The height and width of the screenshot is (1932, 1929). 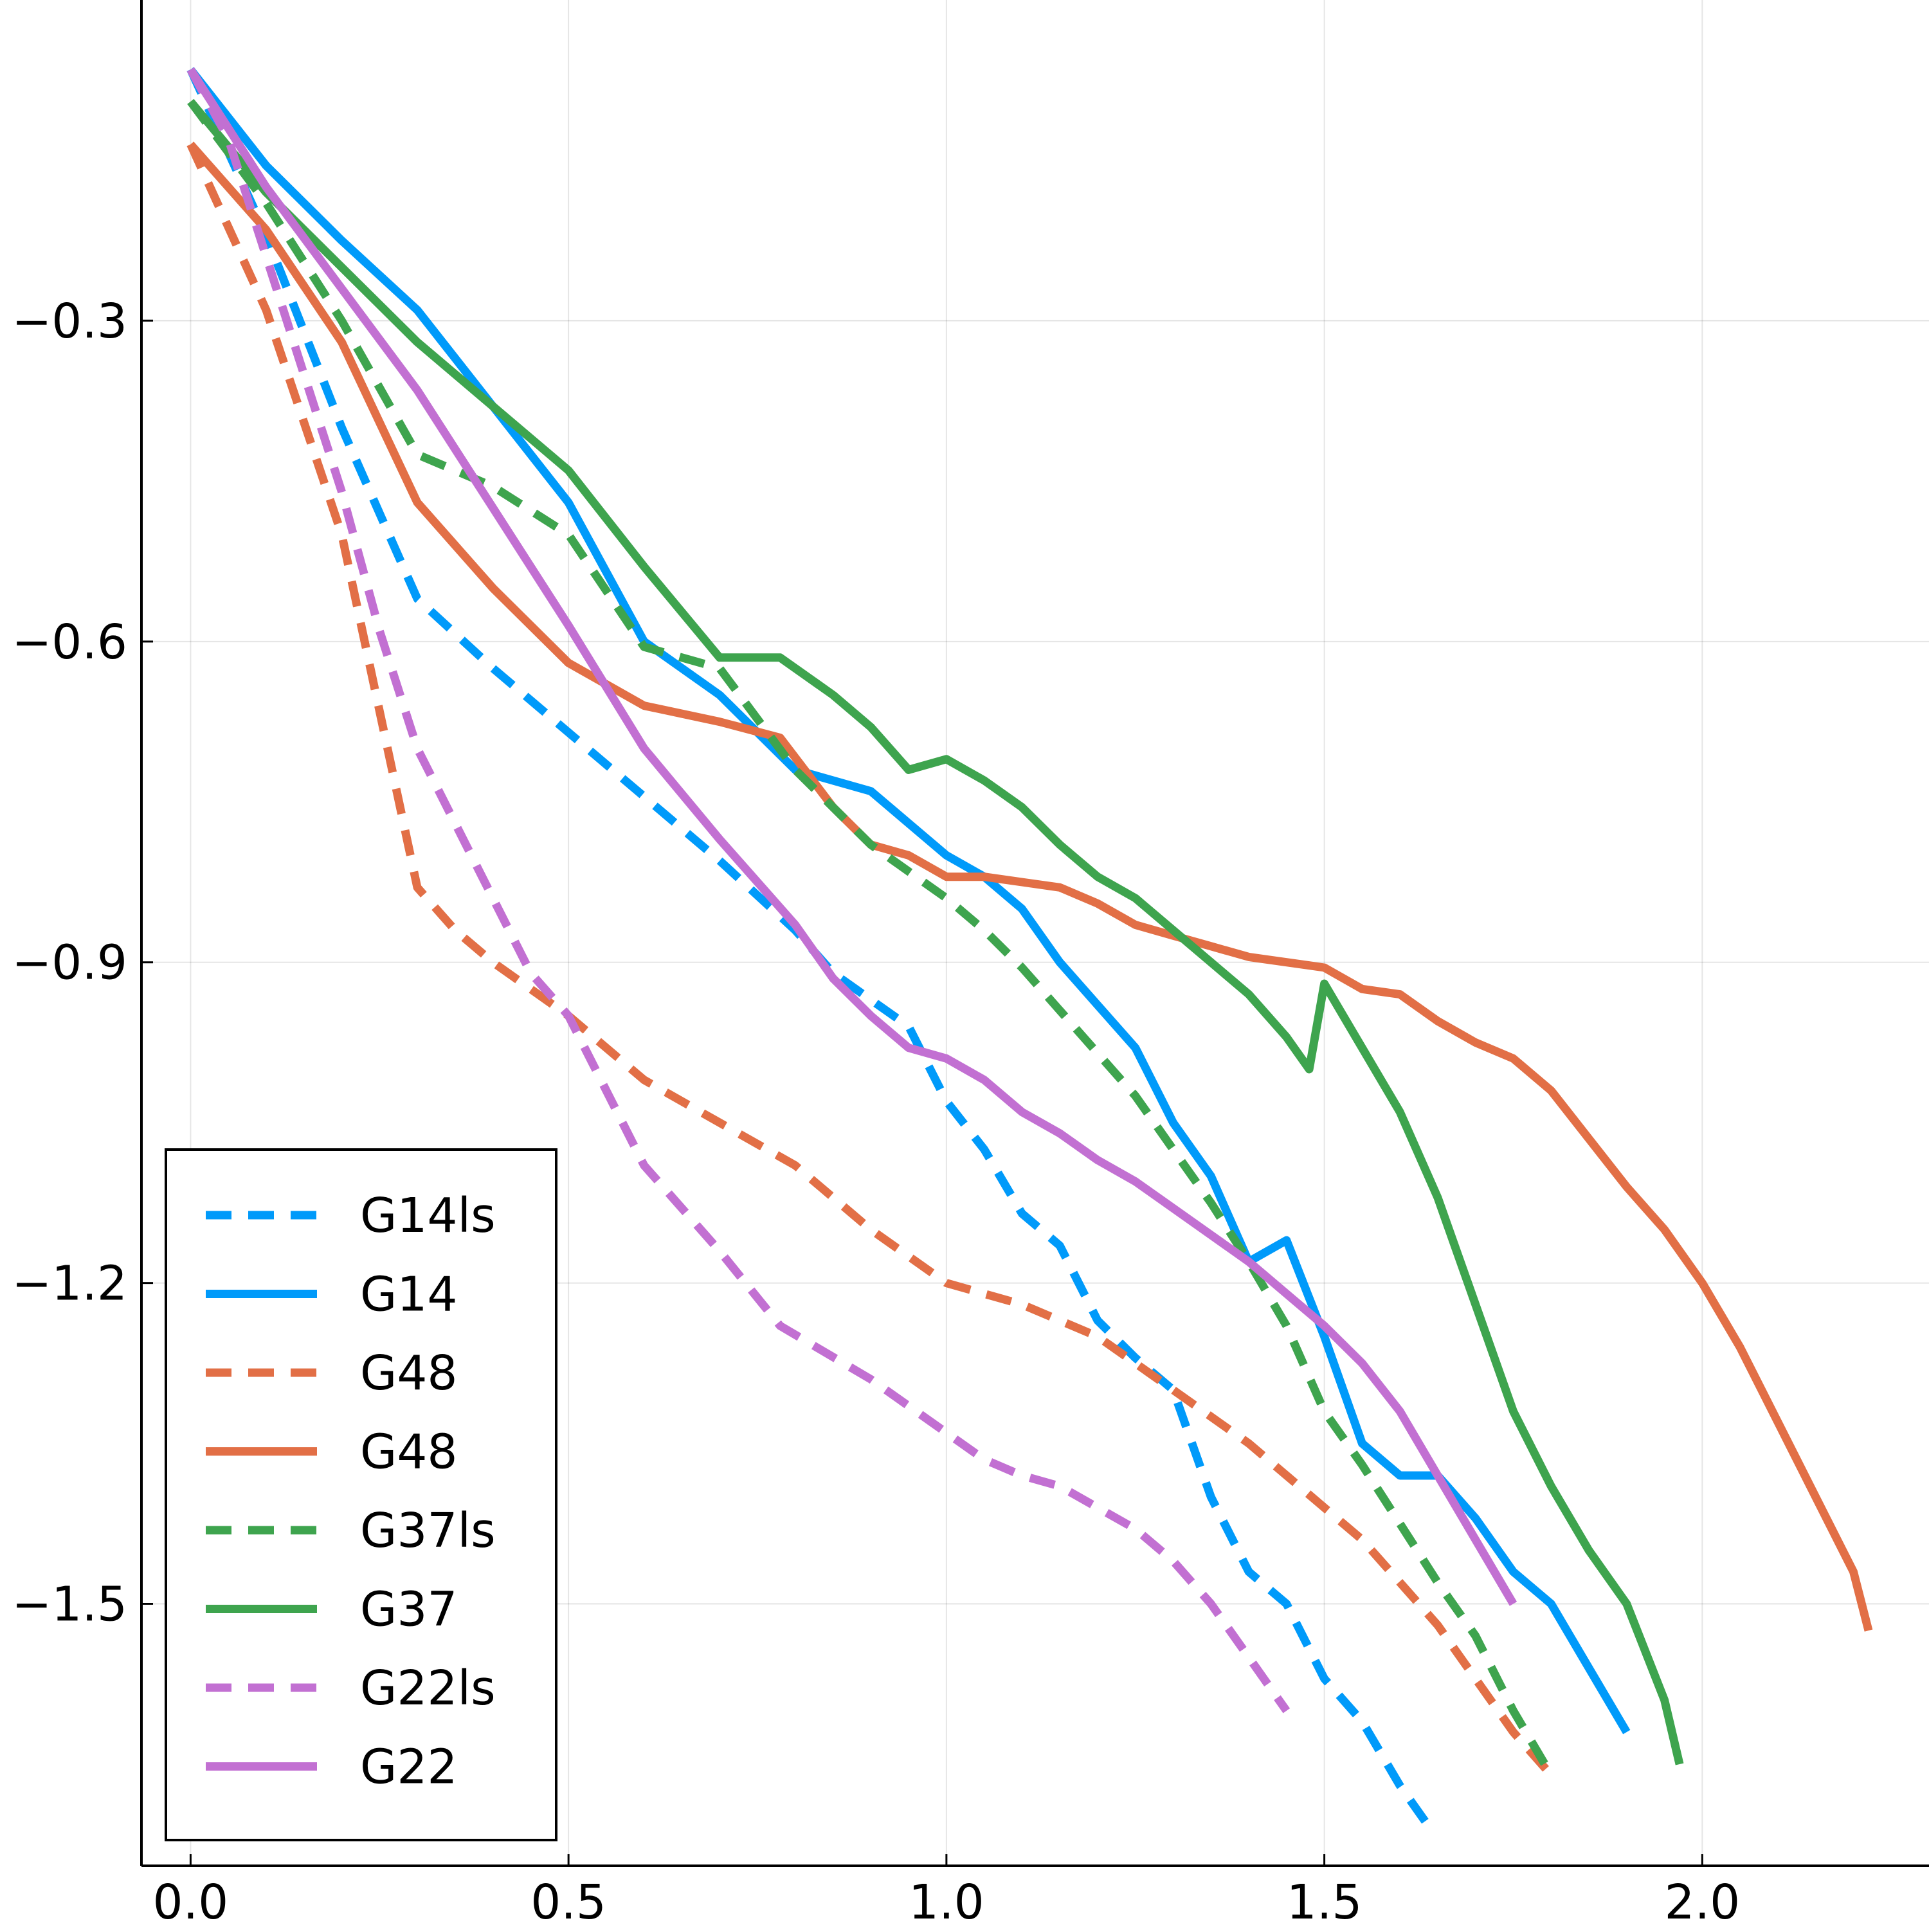 What do you see at coordinates (428, 1688) in the screenshot?
I see `legend-label: G22ls` at bounding box center [428, 1688].